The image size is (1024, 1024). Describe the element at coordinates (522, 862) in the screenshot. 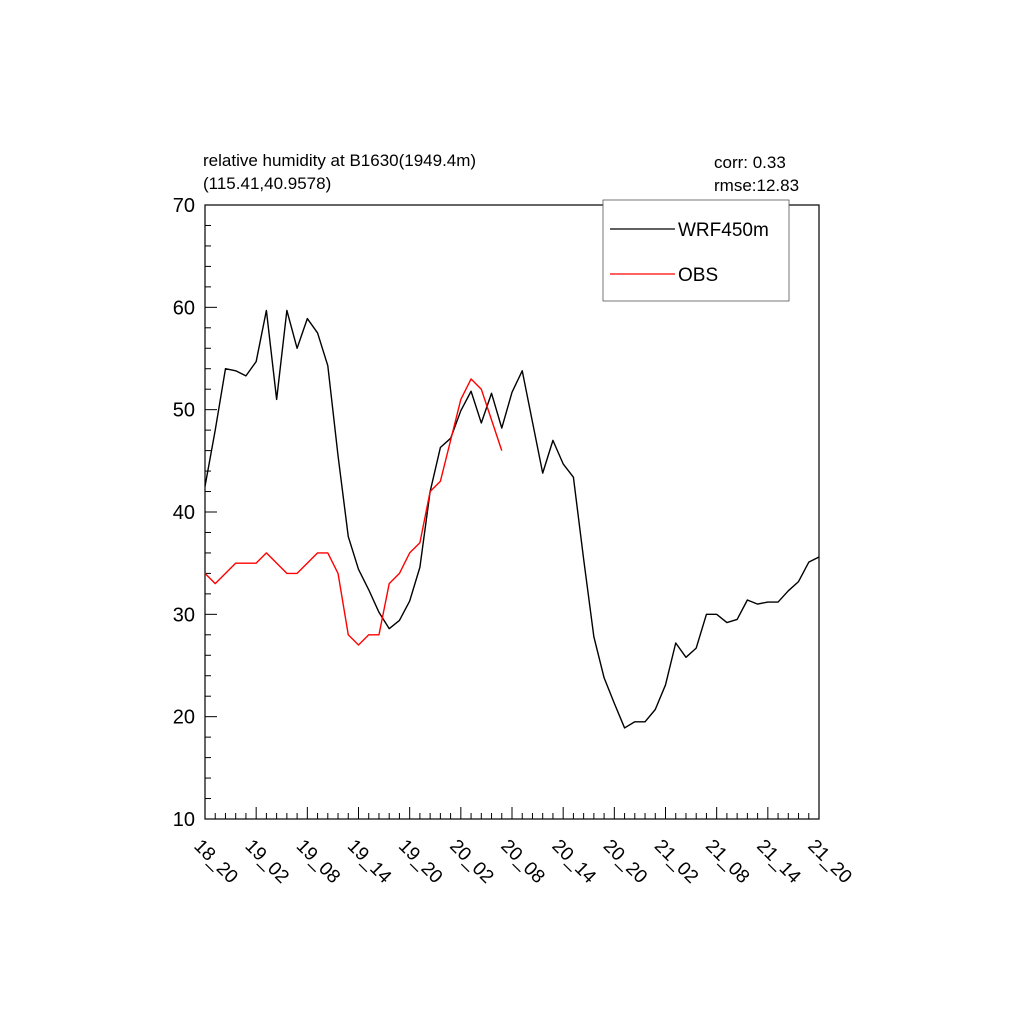

I see `x-tick-label: 20_08` at that location.